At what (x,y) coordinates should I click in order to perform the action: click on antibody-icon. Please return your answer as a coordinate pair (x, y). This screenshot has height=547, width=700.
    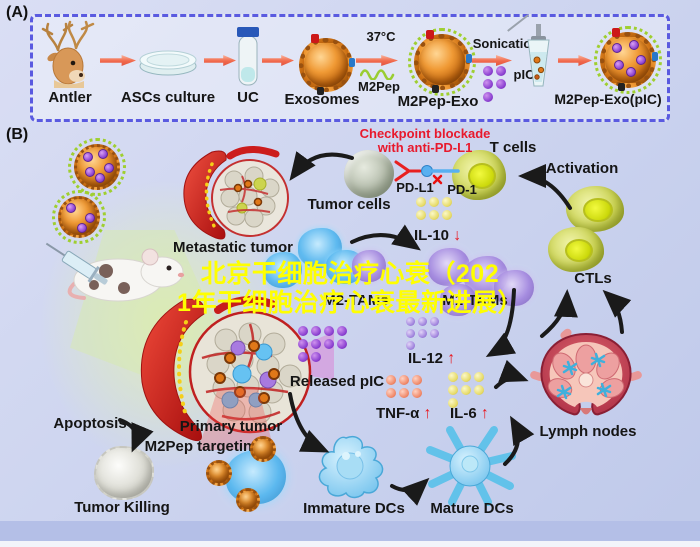
    Looking at the image, I should click on (427, 172).